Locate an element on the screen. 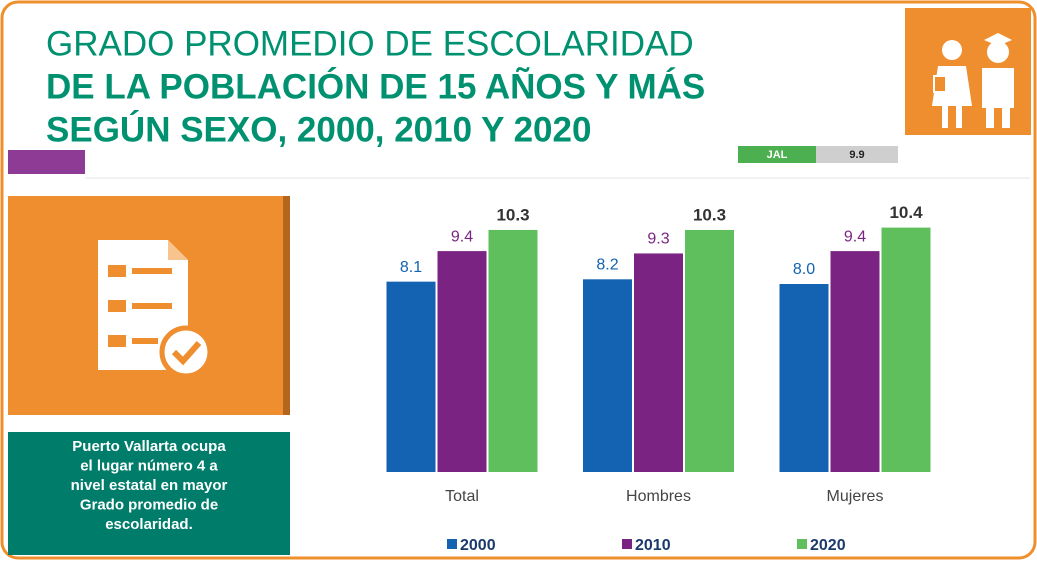  badge-value: 9.9 is located at coordinates (856, 155).